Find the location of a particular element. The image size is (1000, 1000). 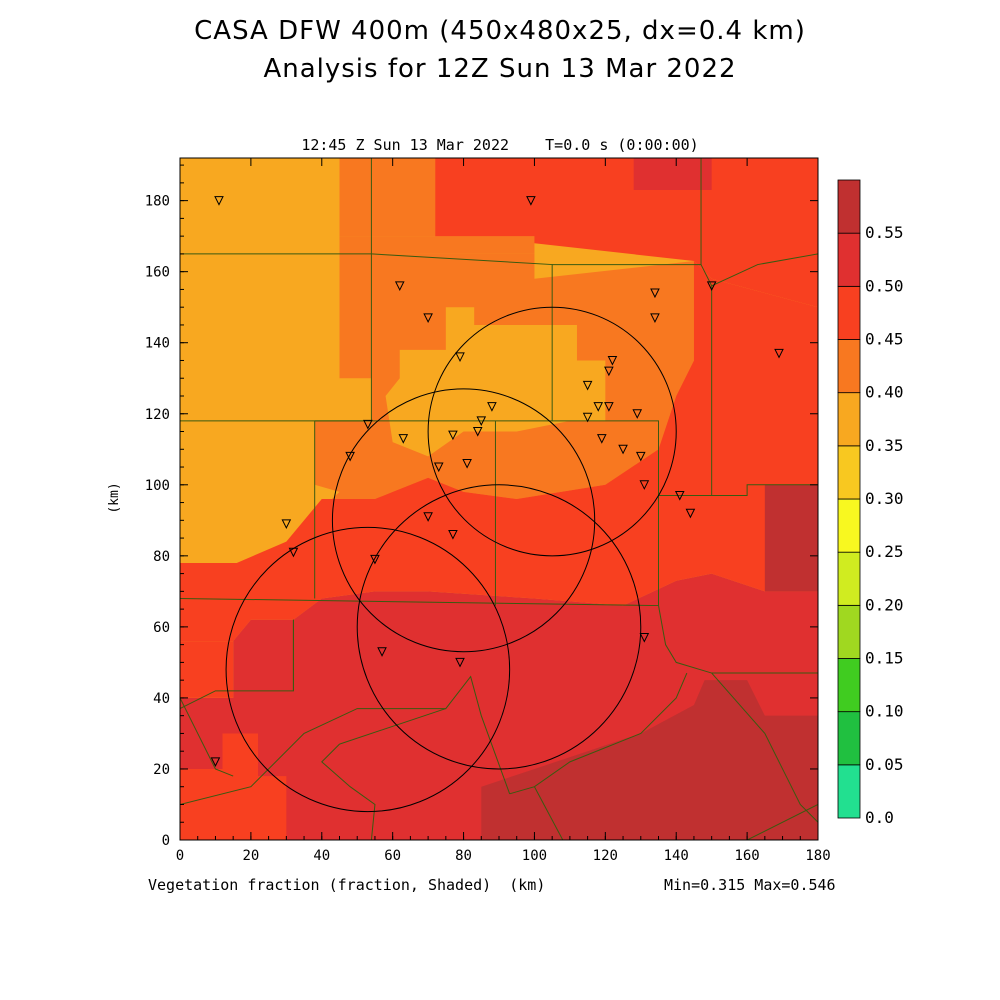

x-tick-label: 20 is located at coordinates (250, 856).